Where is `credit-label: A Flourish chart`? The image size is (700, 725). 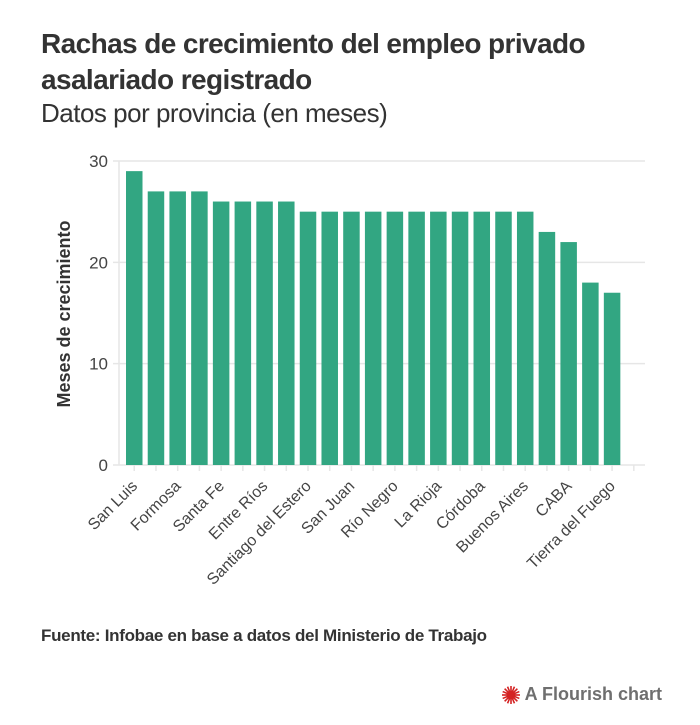
credit-label: A Flourish chart is located at coordinates (593, 694).